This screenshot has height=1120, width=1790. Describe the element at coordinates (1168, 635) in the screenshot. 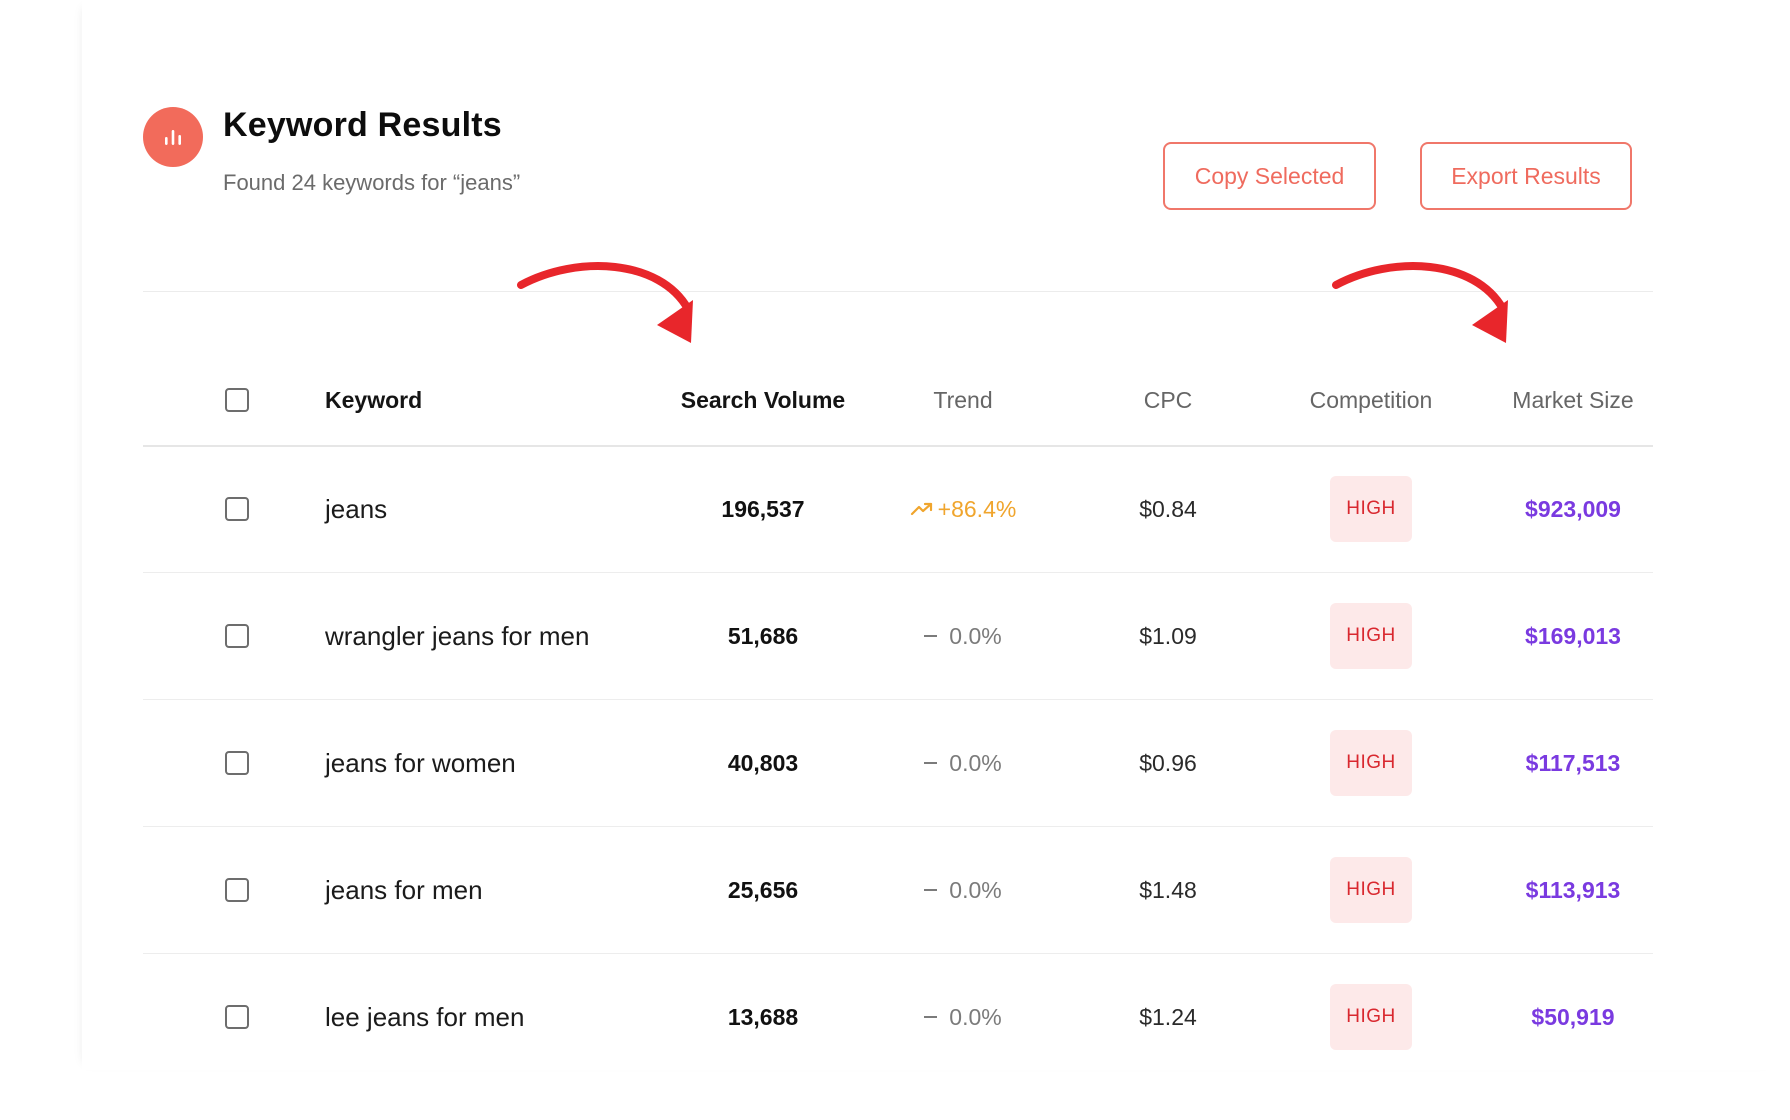

I see `cpc-cell: $1.09` at that location.